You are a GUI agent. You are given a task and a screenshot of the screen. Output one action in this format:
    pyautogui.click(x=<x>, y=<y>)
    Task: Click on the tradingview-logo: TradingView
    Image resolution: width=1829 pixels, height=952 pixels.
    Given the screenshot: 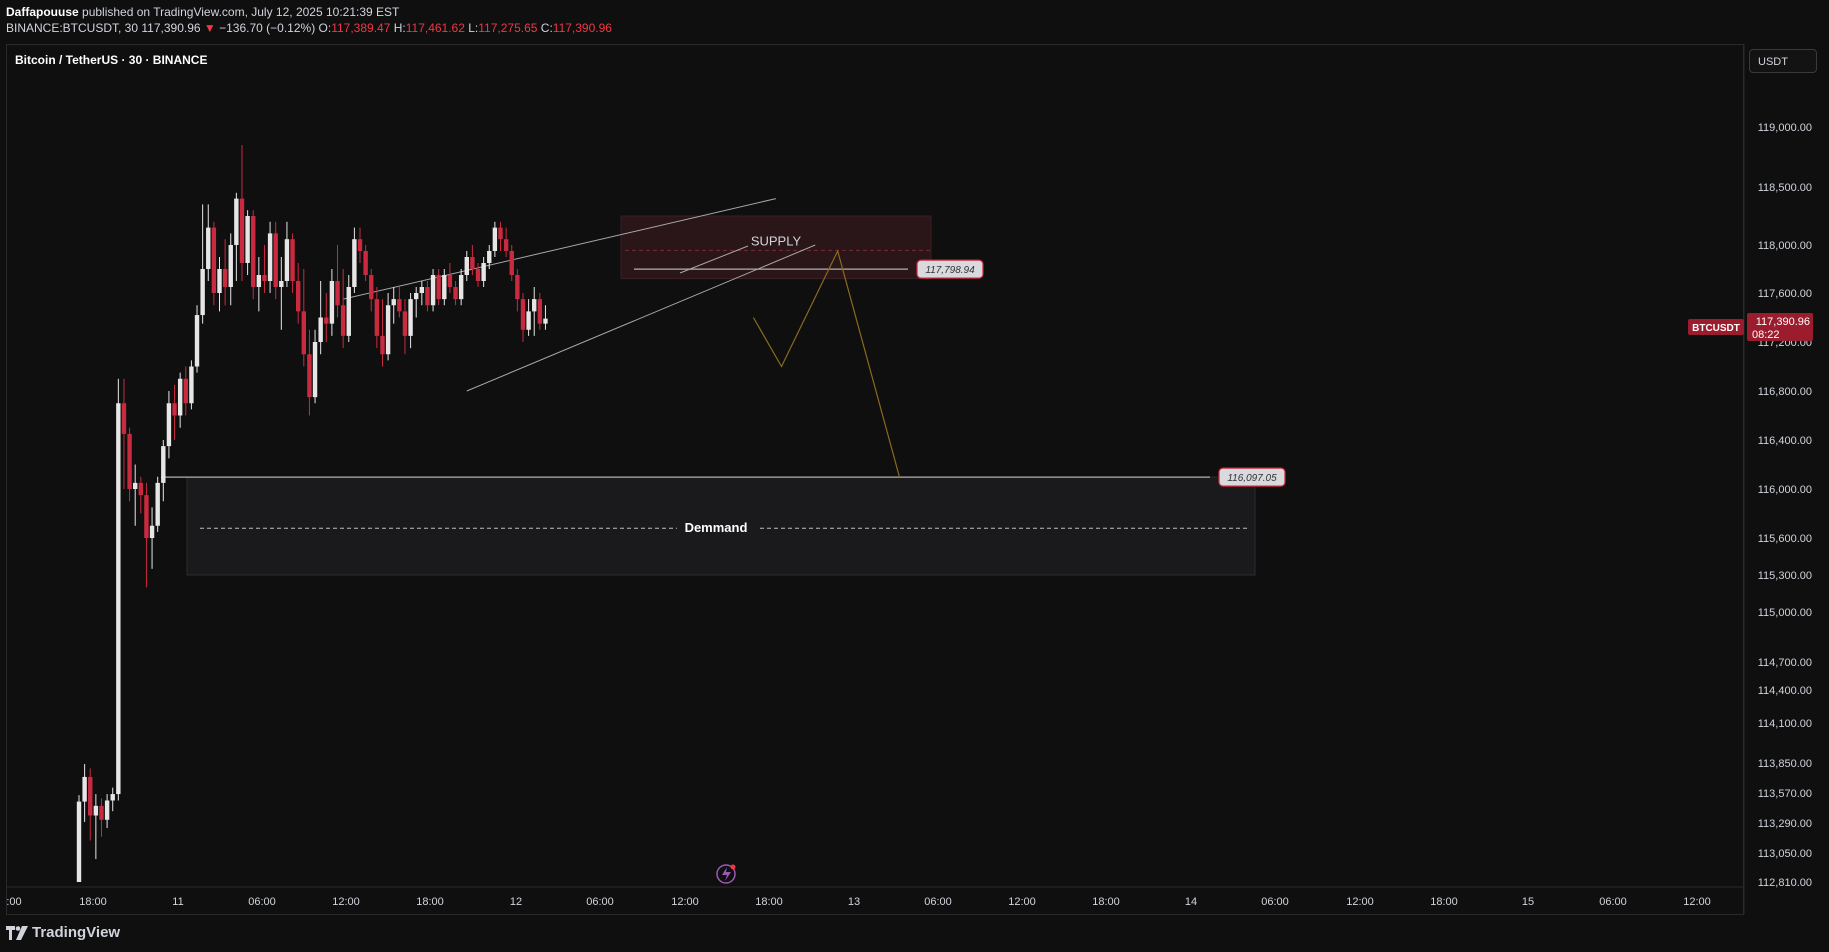 What is the action you would take?
    pyautogui.click(x=63, y=932)
    